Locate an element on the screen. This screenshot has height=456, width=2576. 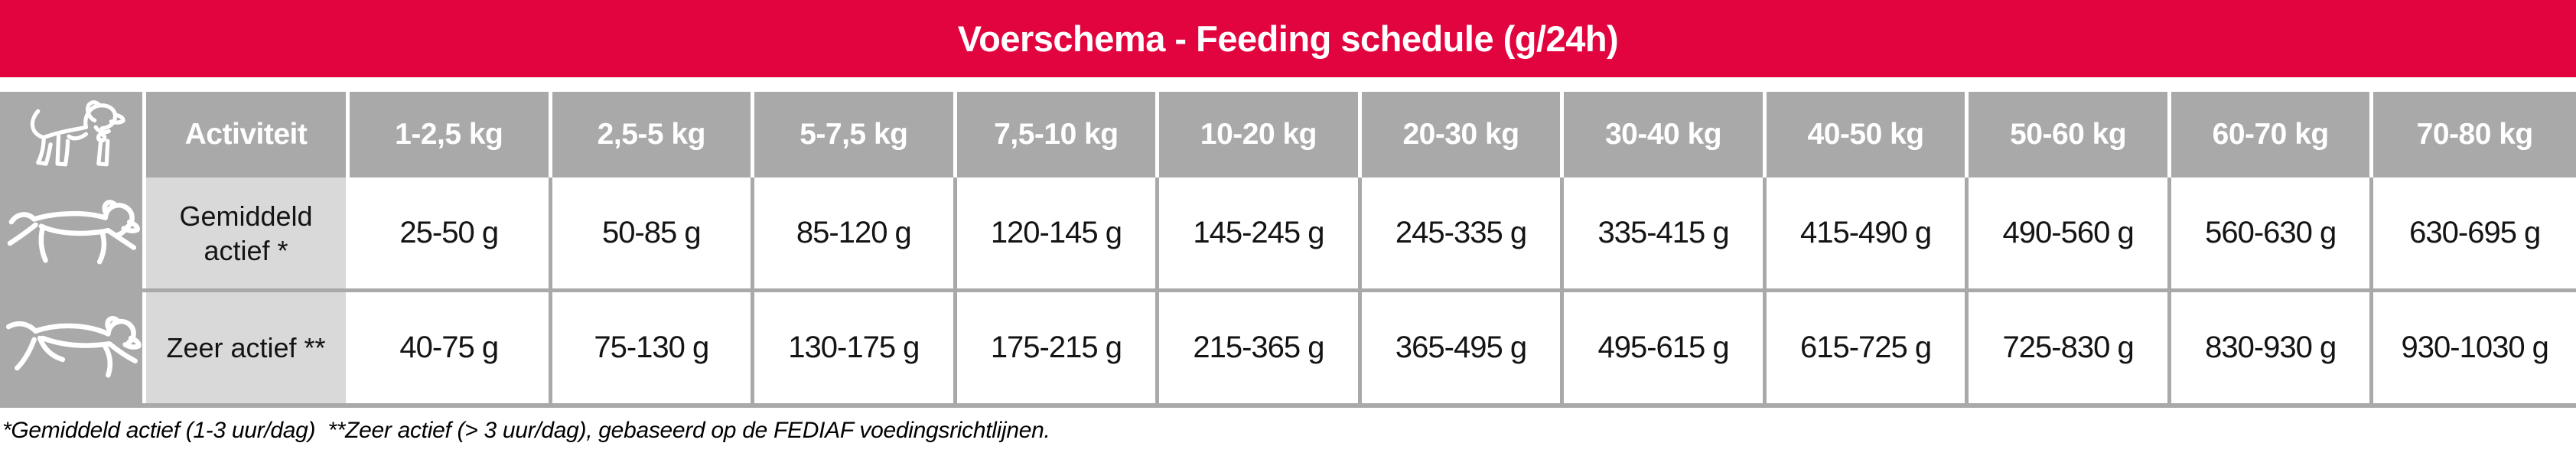
dog-galloping-icon is located at coordinates (74, 346).